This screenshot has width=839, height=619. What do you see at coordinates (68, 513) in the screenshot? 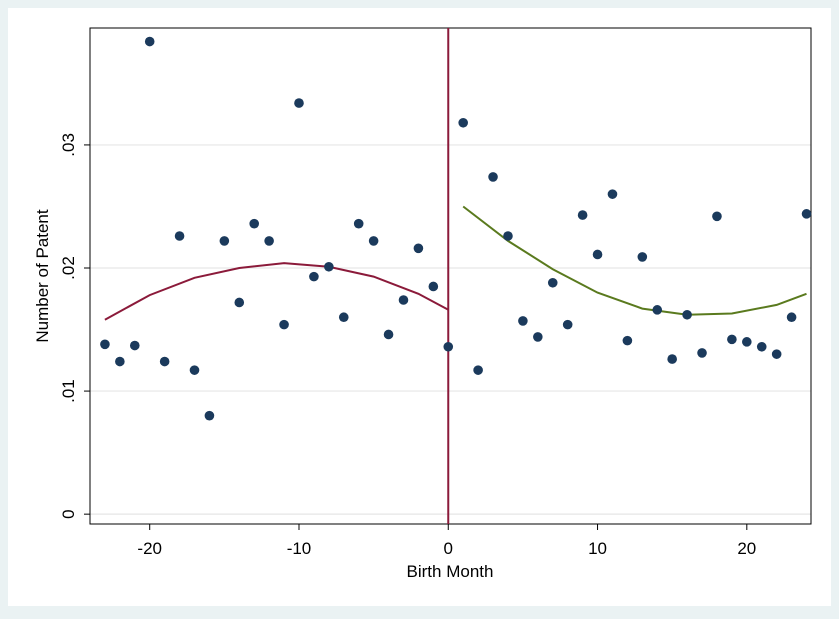
I see `y-tick-label: 0` at bounding box center [68, 513].